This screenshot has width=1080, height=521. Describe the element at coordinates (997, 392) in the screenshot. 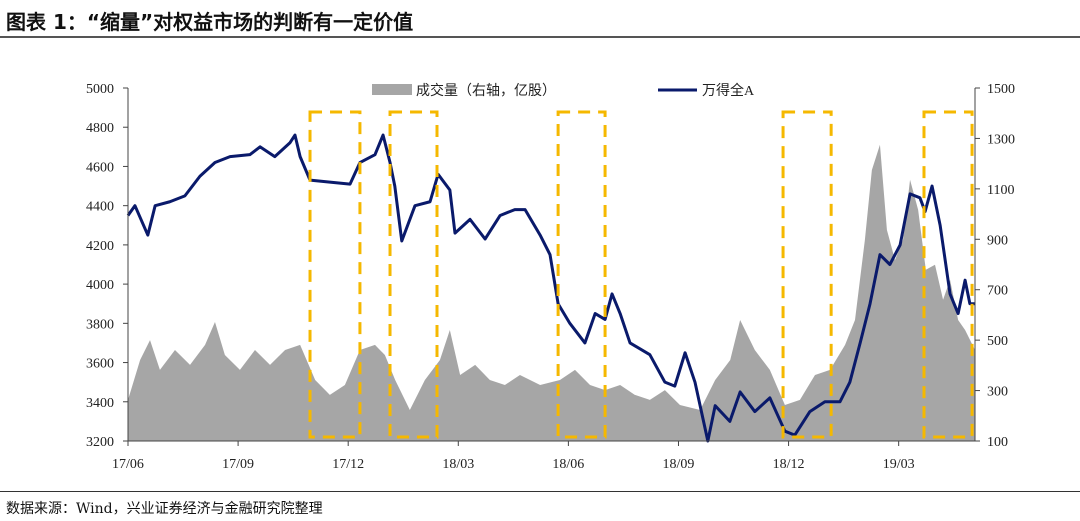

I see `right-tick-label: 300` at that location.